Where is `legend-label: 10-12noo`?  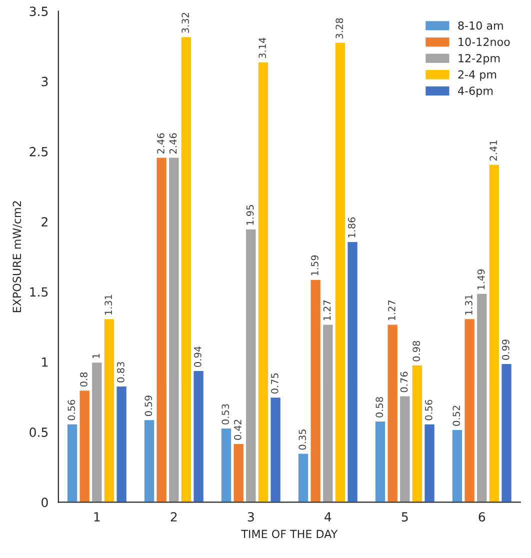
legend-label: 10-12noo is located at coordinates (484, 42).